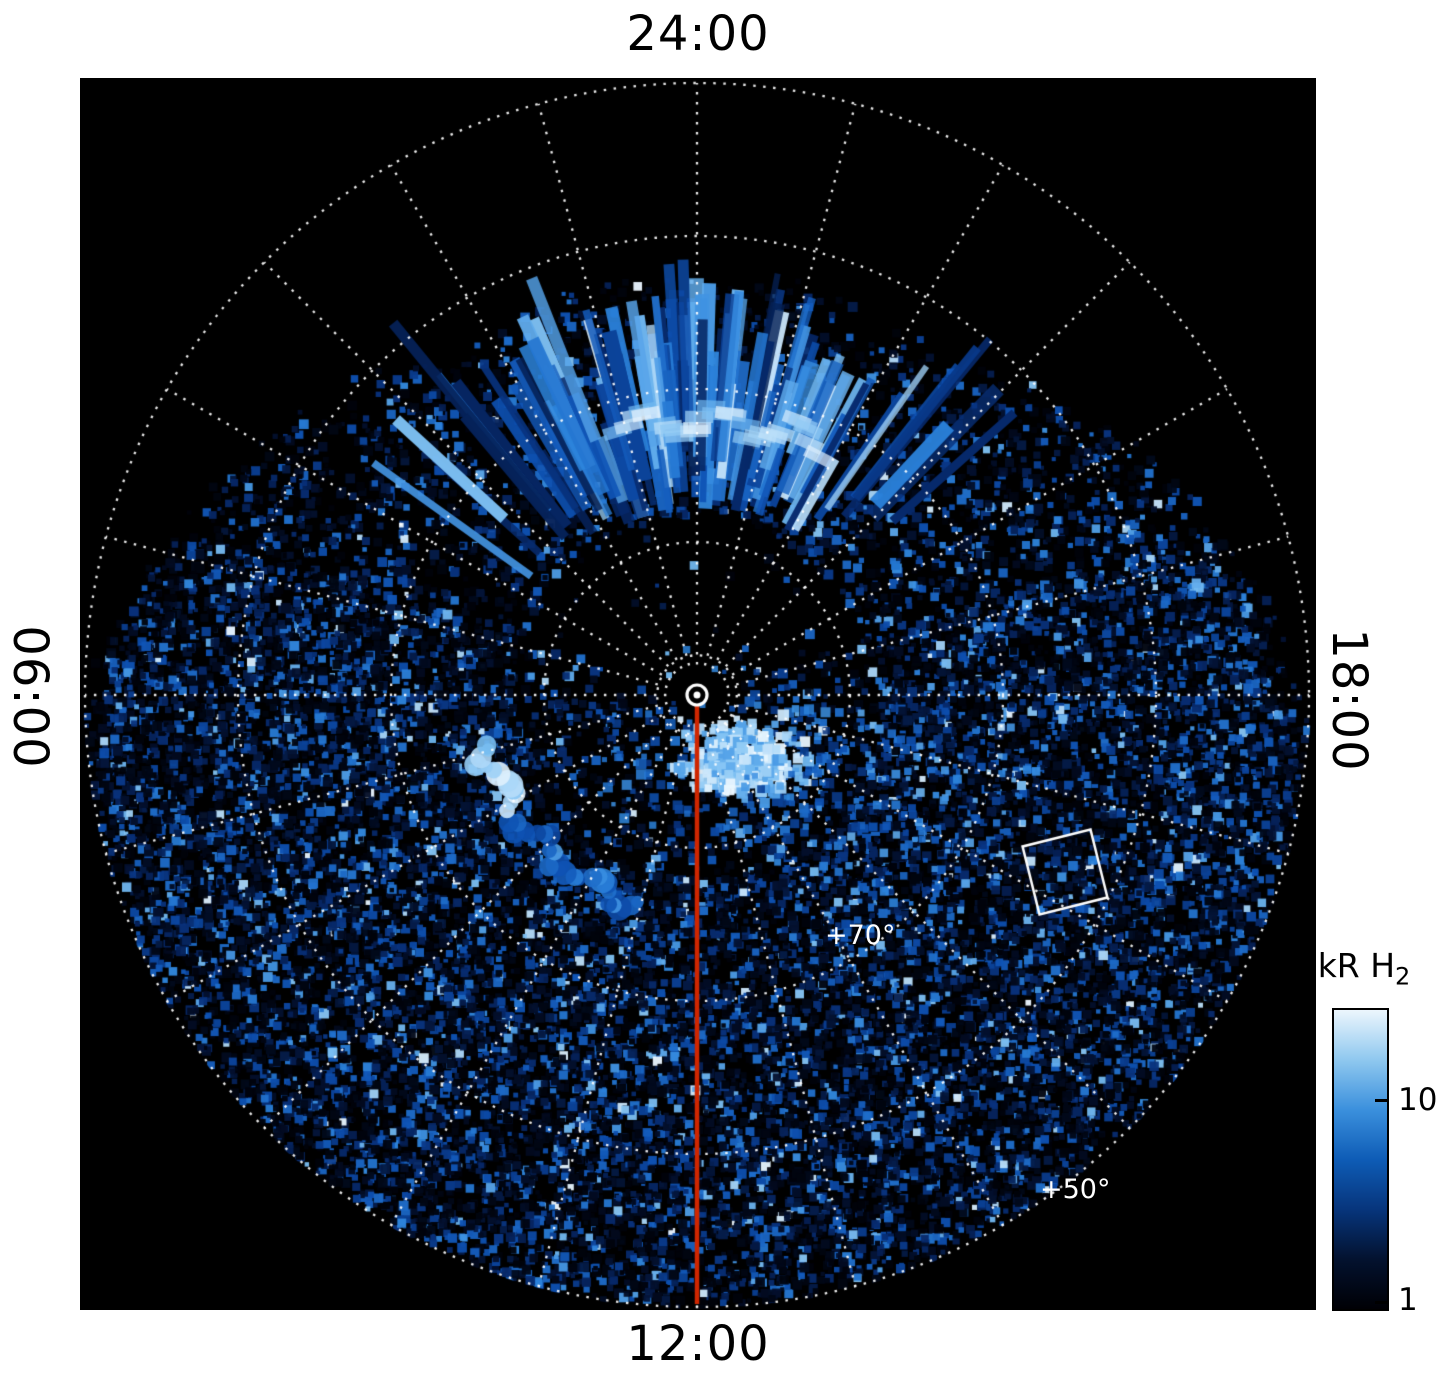 This screenshot has height=1386, width=1448. Describe the element at coordinates (1381, 1100) in the screenshot. I see `colorbar-tick-10-mark` at that location.